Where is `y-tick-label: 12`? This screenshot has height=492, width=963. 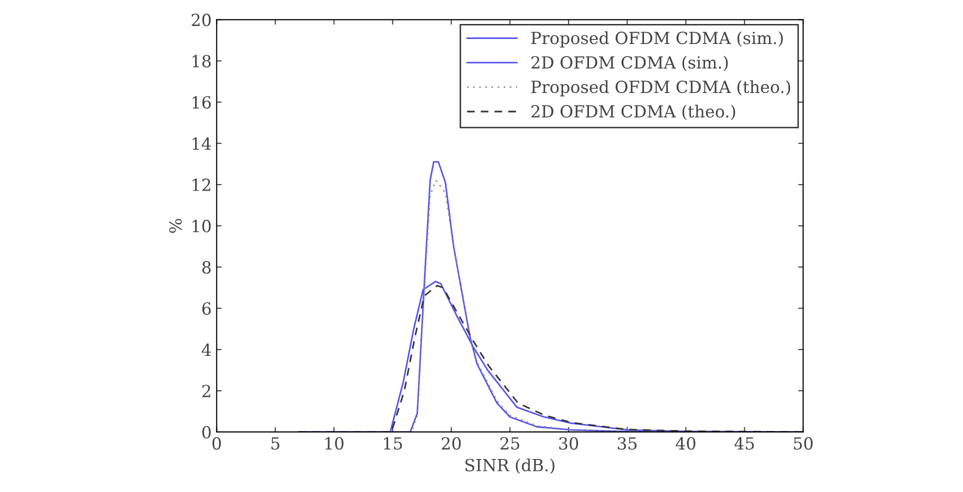
y-tick-label: 12 is located at coordinates (201, 184).